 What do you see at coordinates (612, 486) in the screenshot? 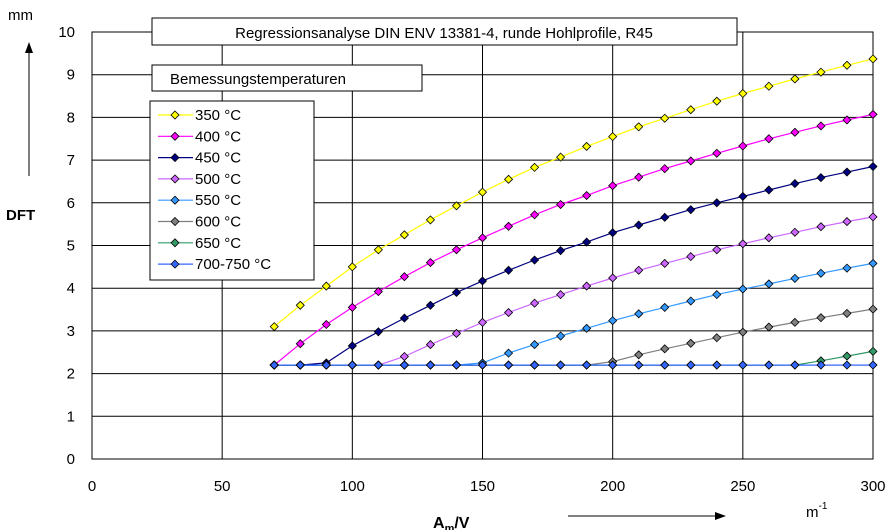
I see `x-tick-label: 200` at bounding box center [612, 486].